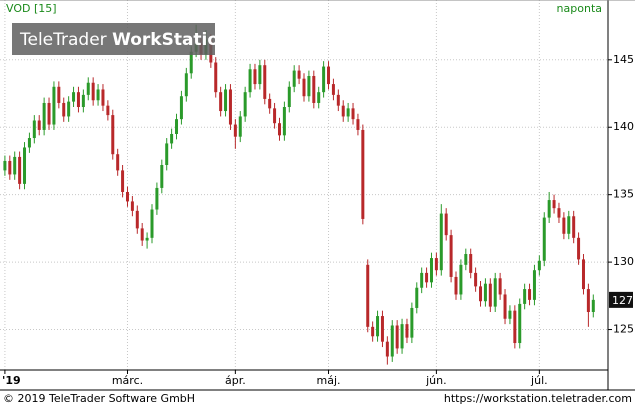 The height and width of the screenshot is (408, 635). I want to click on y-tick-label: 135, so click(623, 194).